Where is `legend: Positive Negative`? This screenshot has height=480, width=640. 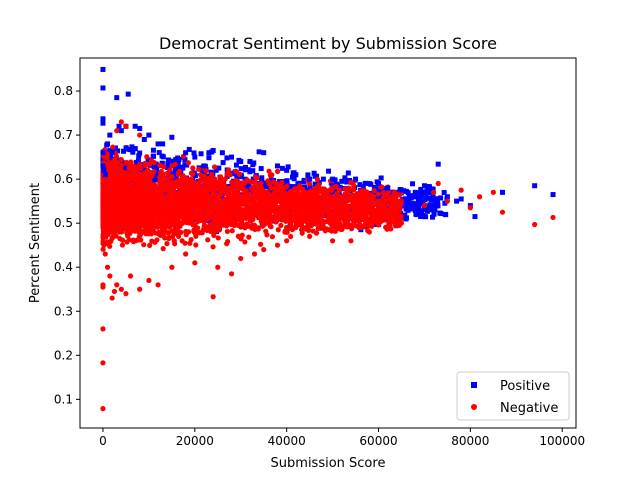
legend: Positive Negative is located at coordinates (513, 396).